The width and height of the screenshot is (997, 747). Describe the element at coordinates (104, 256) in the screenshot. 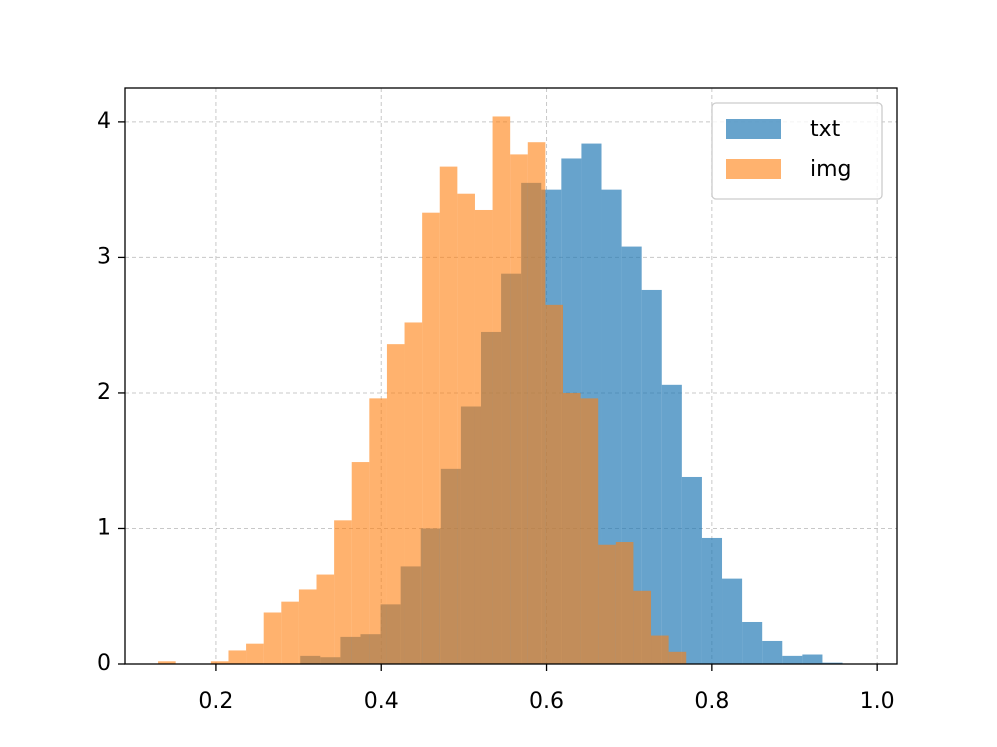

I see `y-tick-label: 3` at that location.